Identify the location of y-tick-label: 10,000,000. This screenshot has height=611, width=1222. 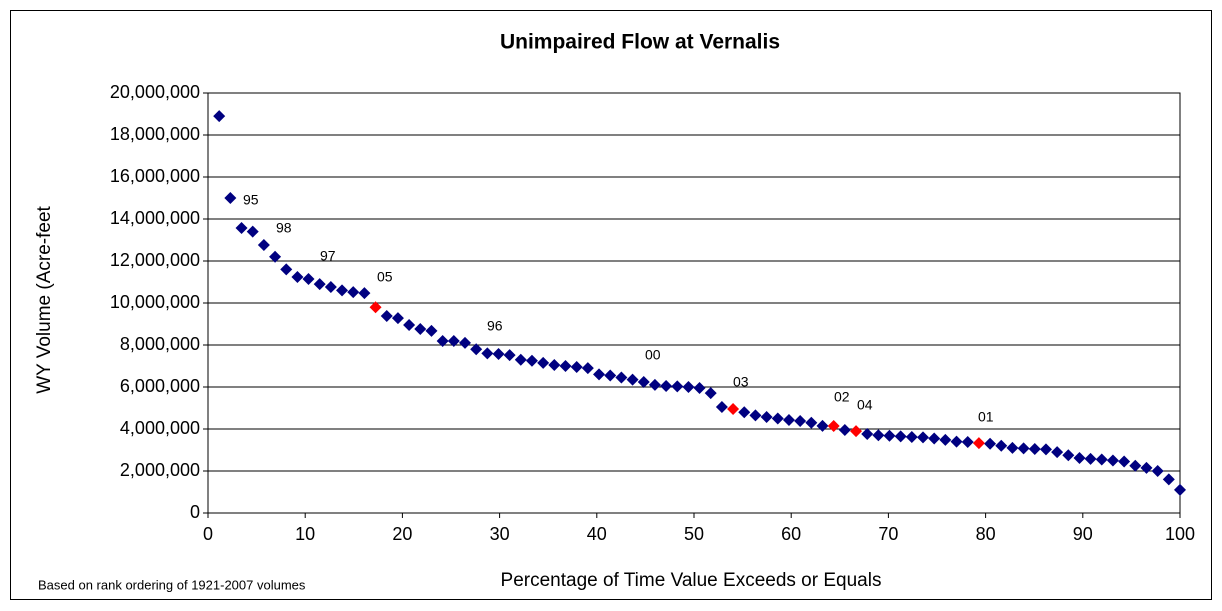
(155, 302).